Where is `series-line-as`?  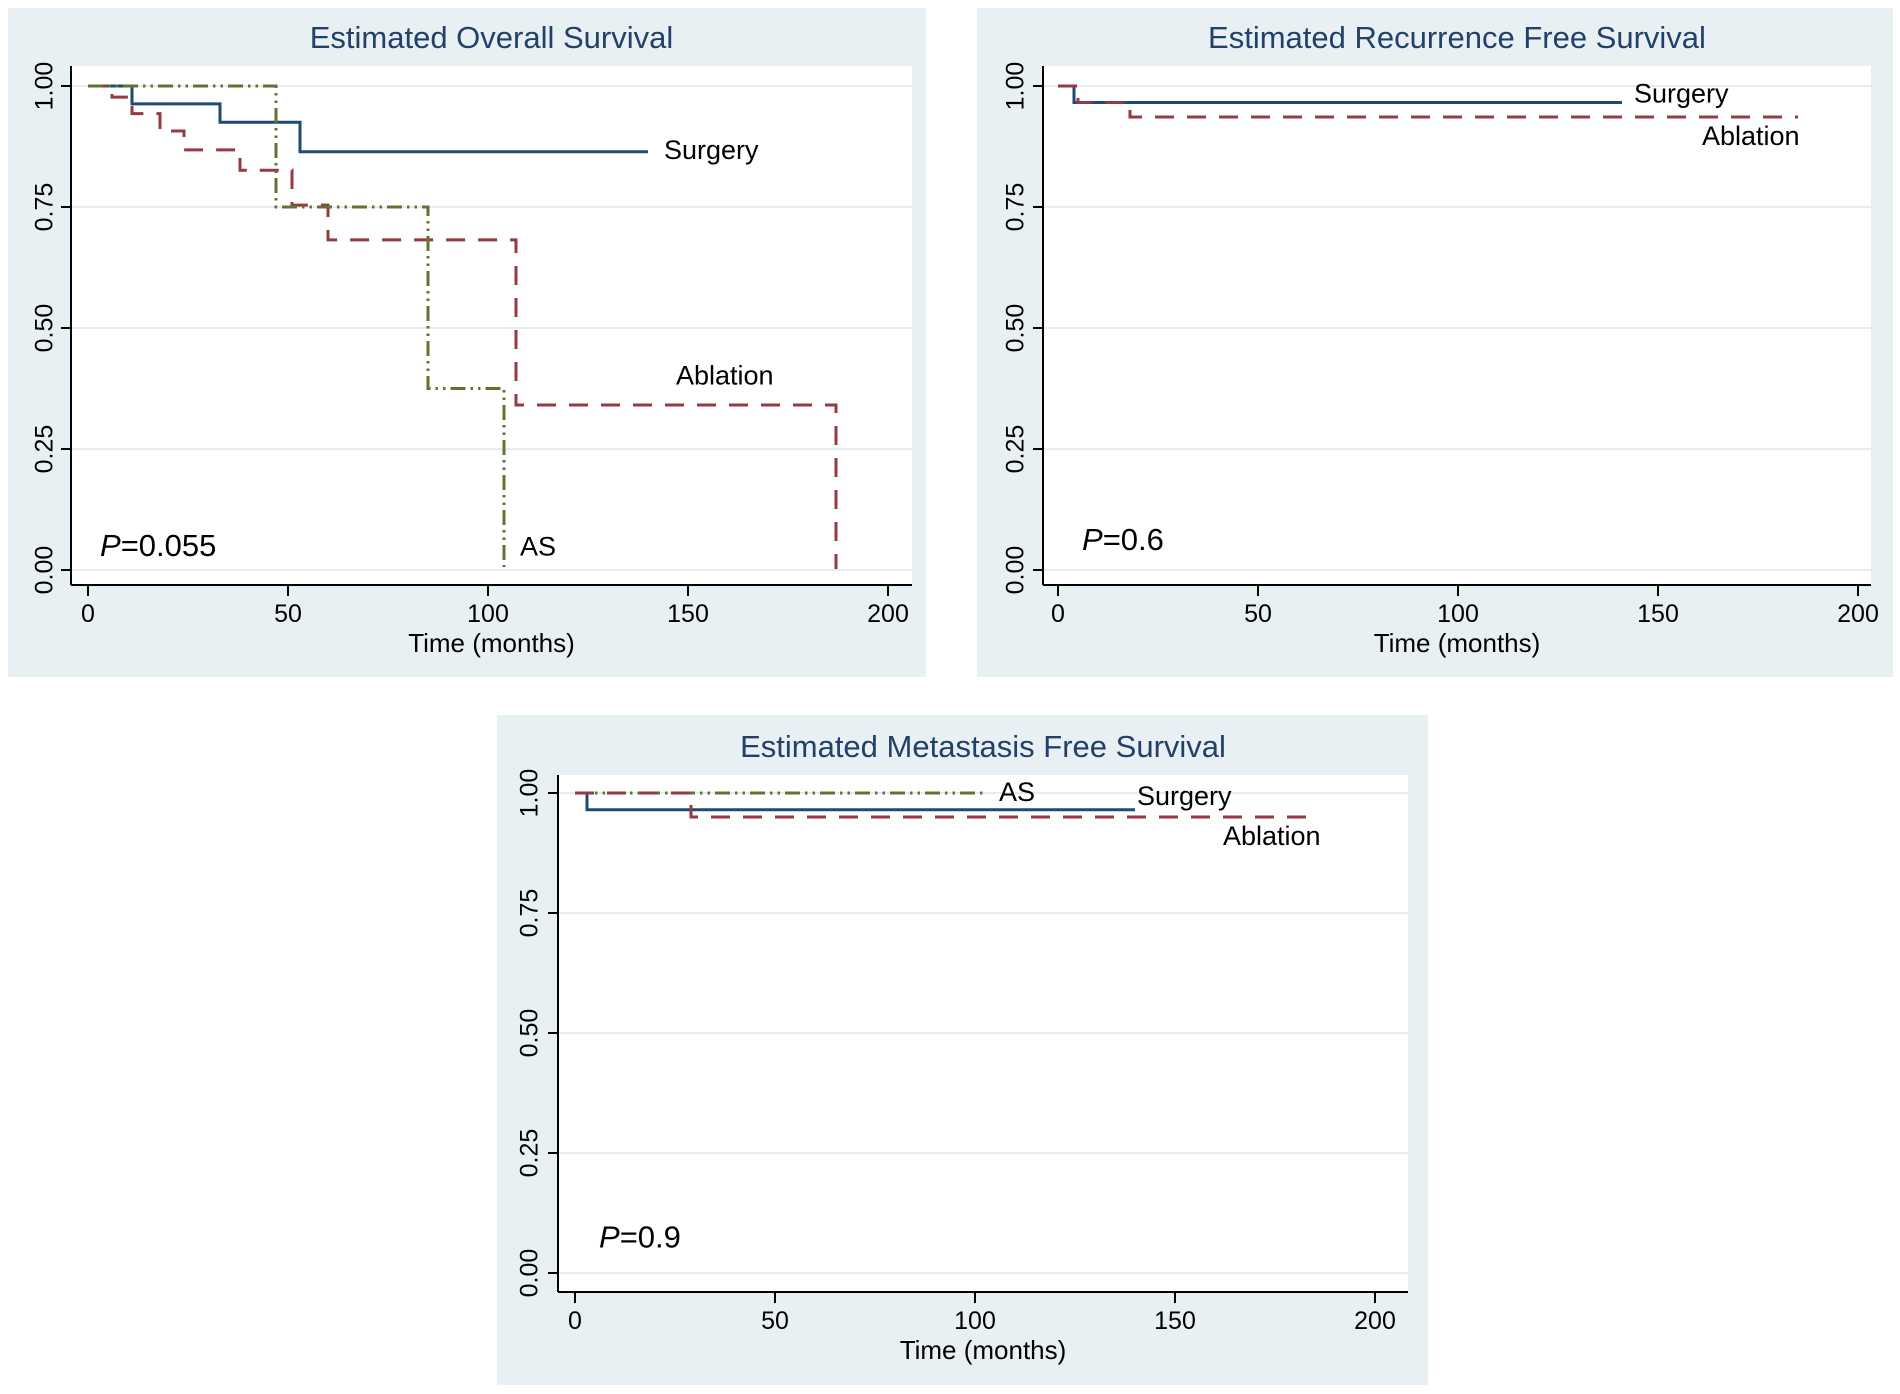
series-line-as is located at coordinates (297, 326).